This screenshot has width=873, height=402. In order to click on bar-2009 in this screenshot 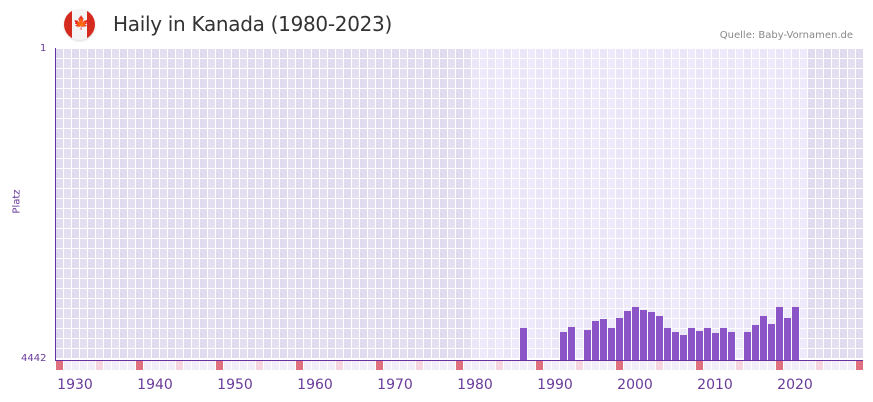, I will do `click(707, 343)`.